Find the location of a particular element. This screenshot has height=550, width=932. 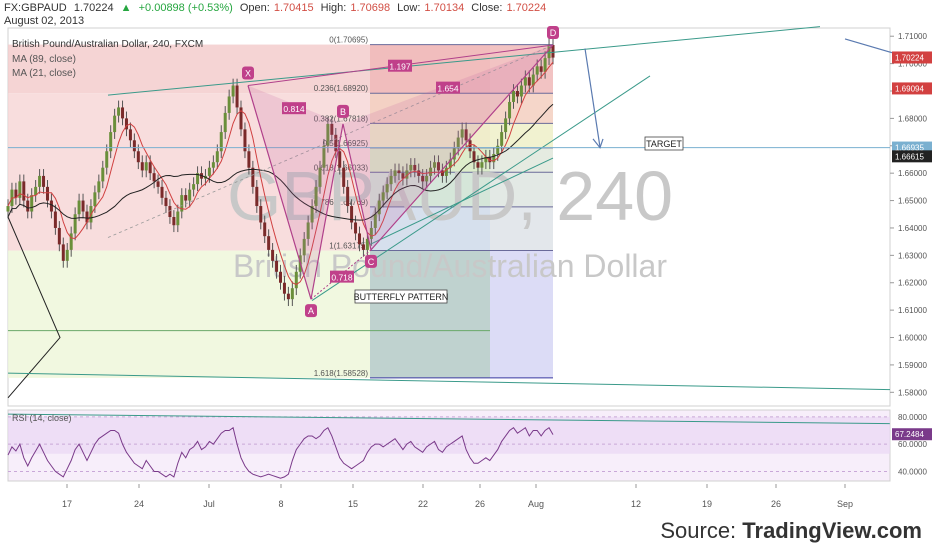

x-tick-label-10: 26 is located at coordinates (776, 504).